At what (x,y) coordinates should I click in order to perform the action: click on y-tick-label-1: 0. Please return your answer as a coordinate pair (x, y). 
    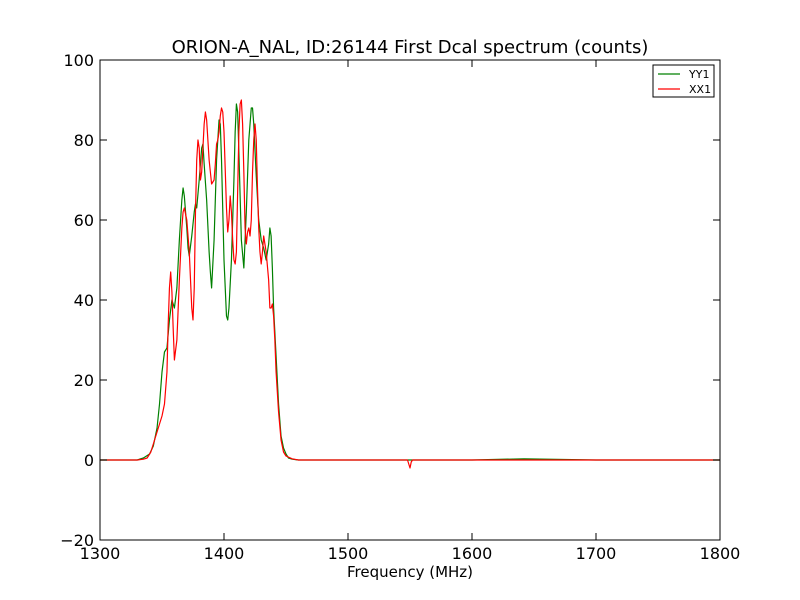
    Looking at the image, I should click on (89, 460).